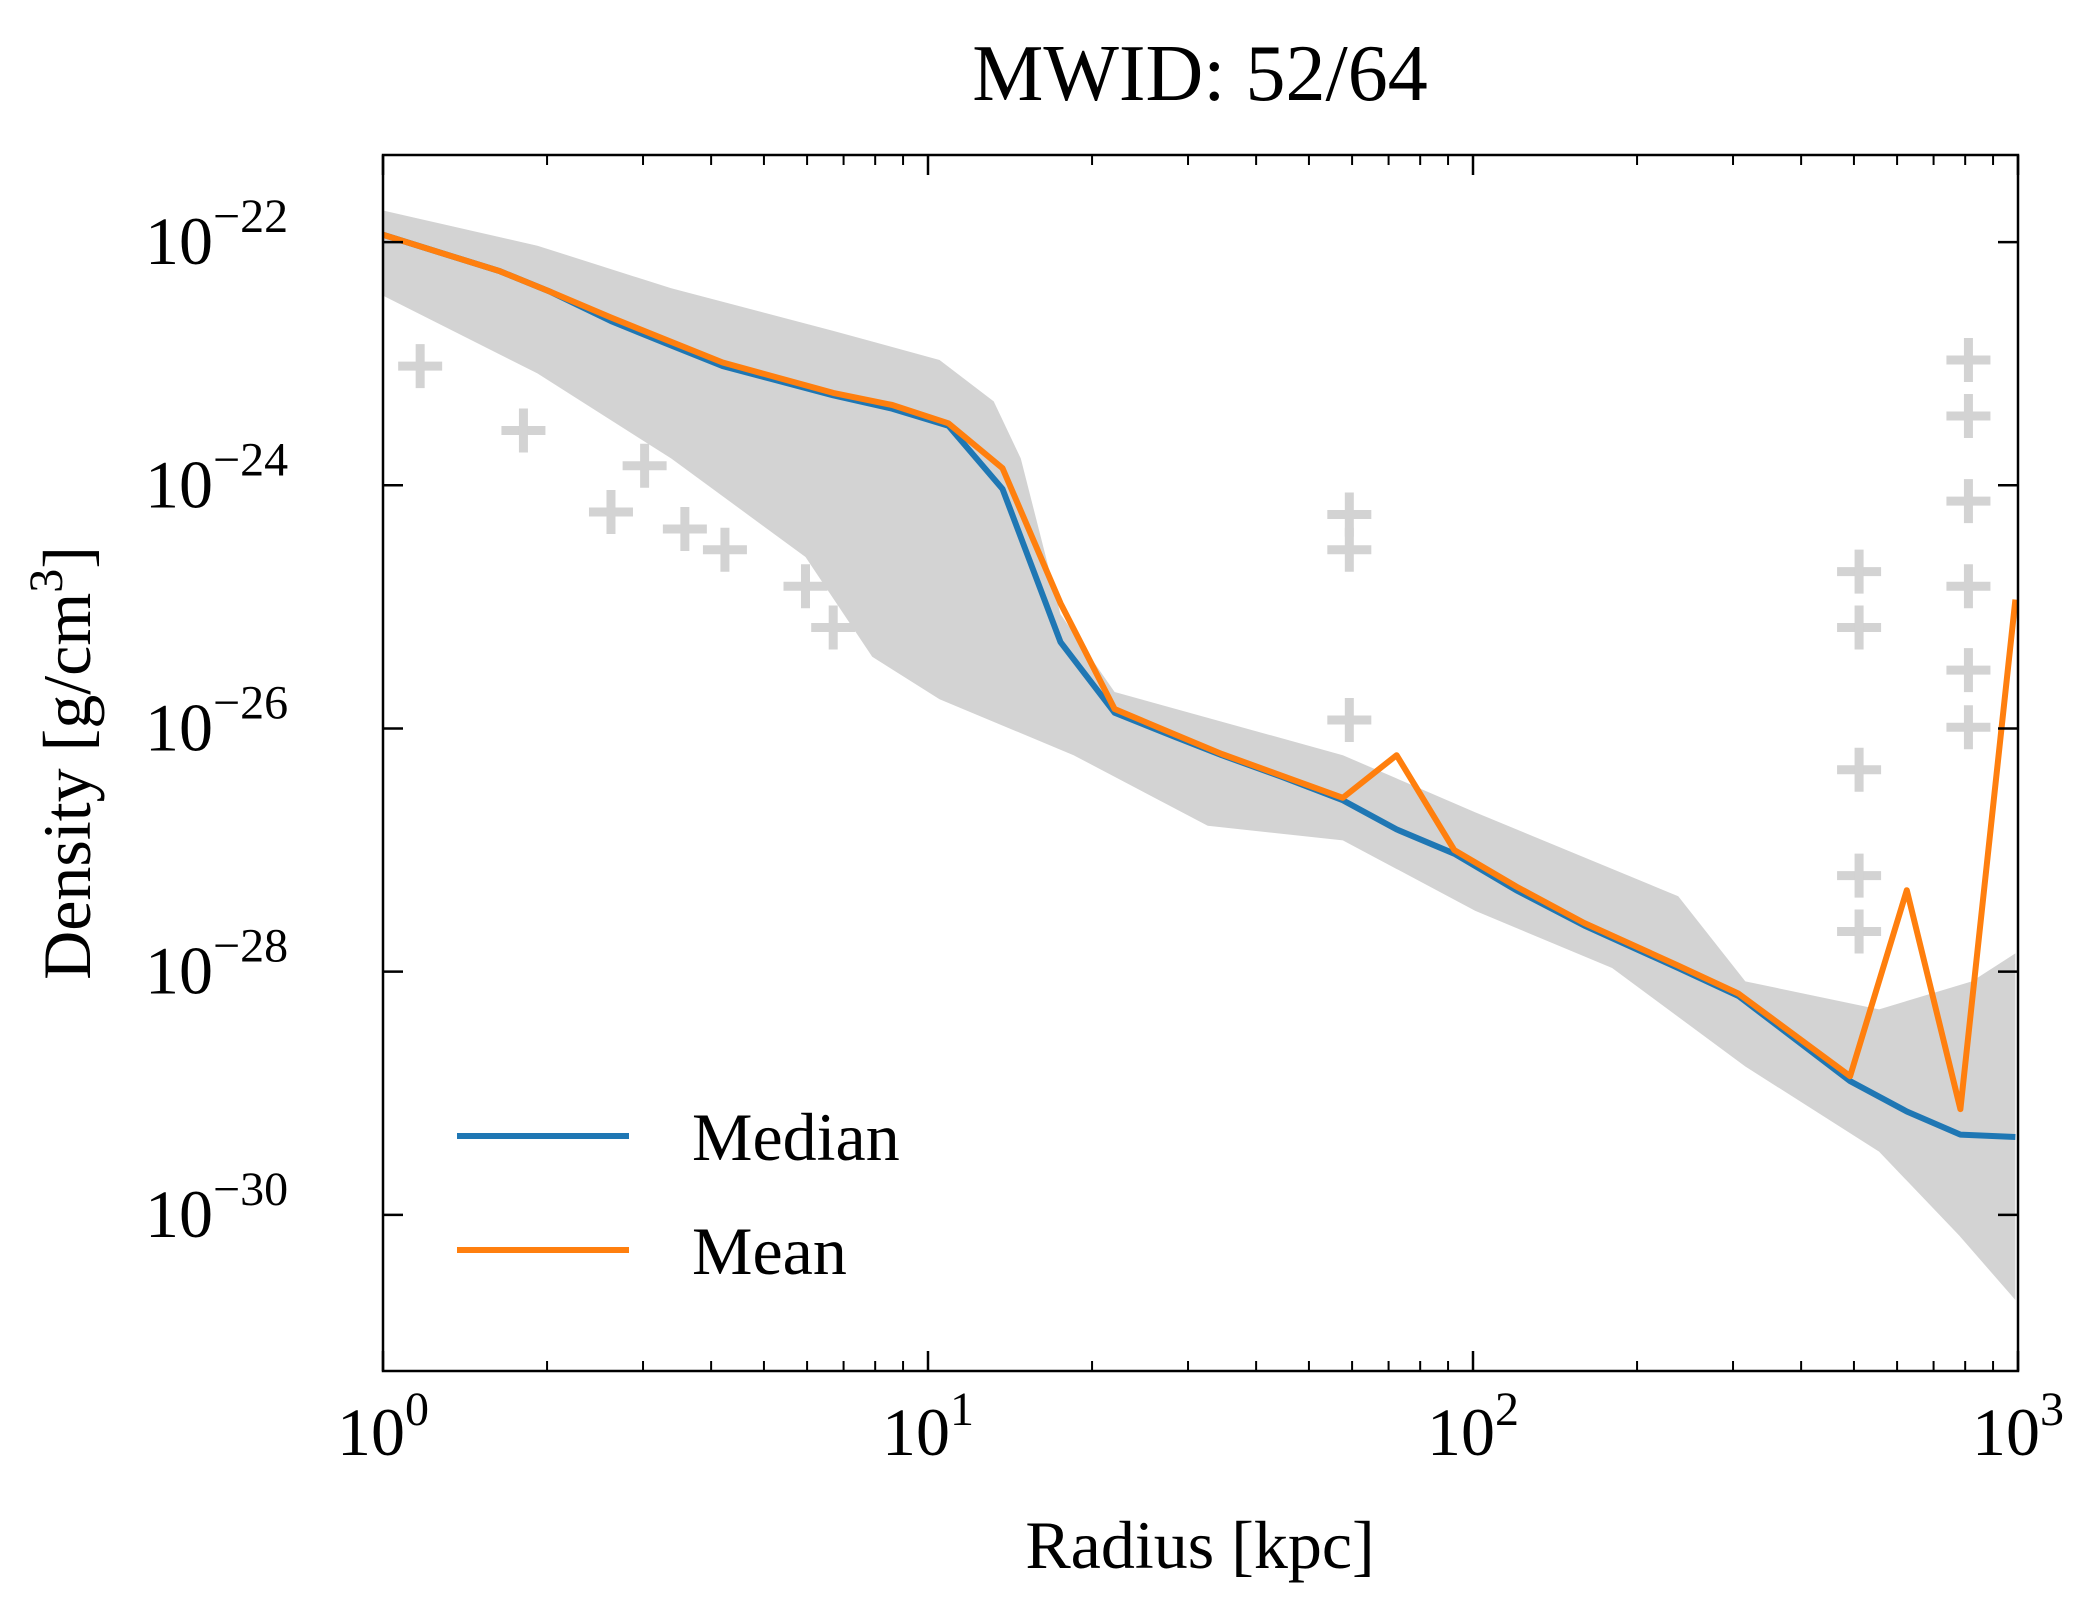 The image size is (2097, 1616). I want to click on y-tick-label: 10−28, so click(216, 964).